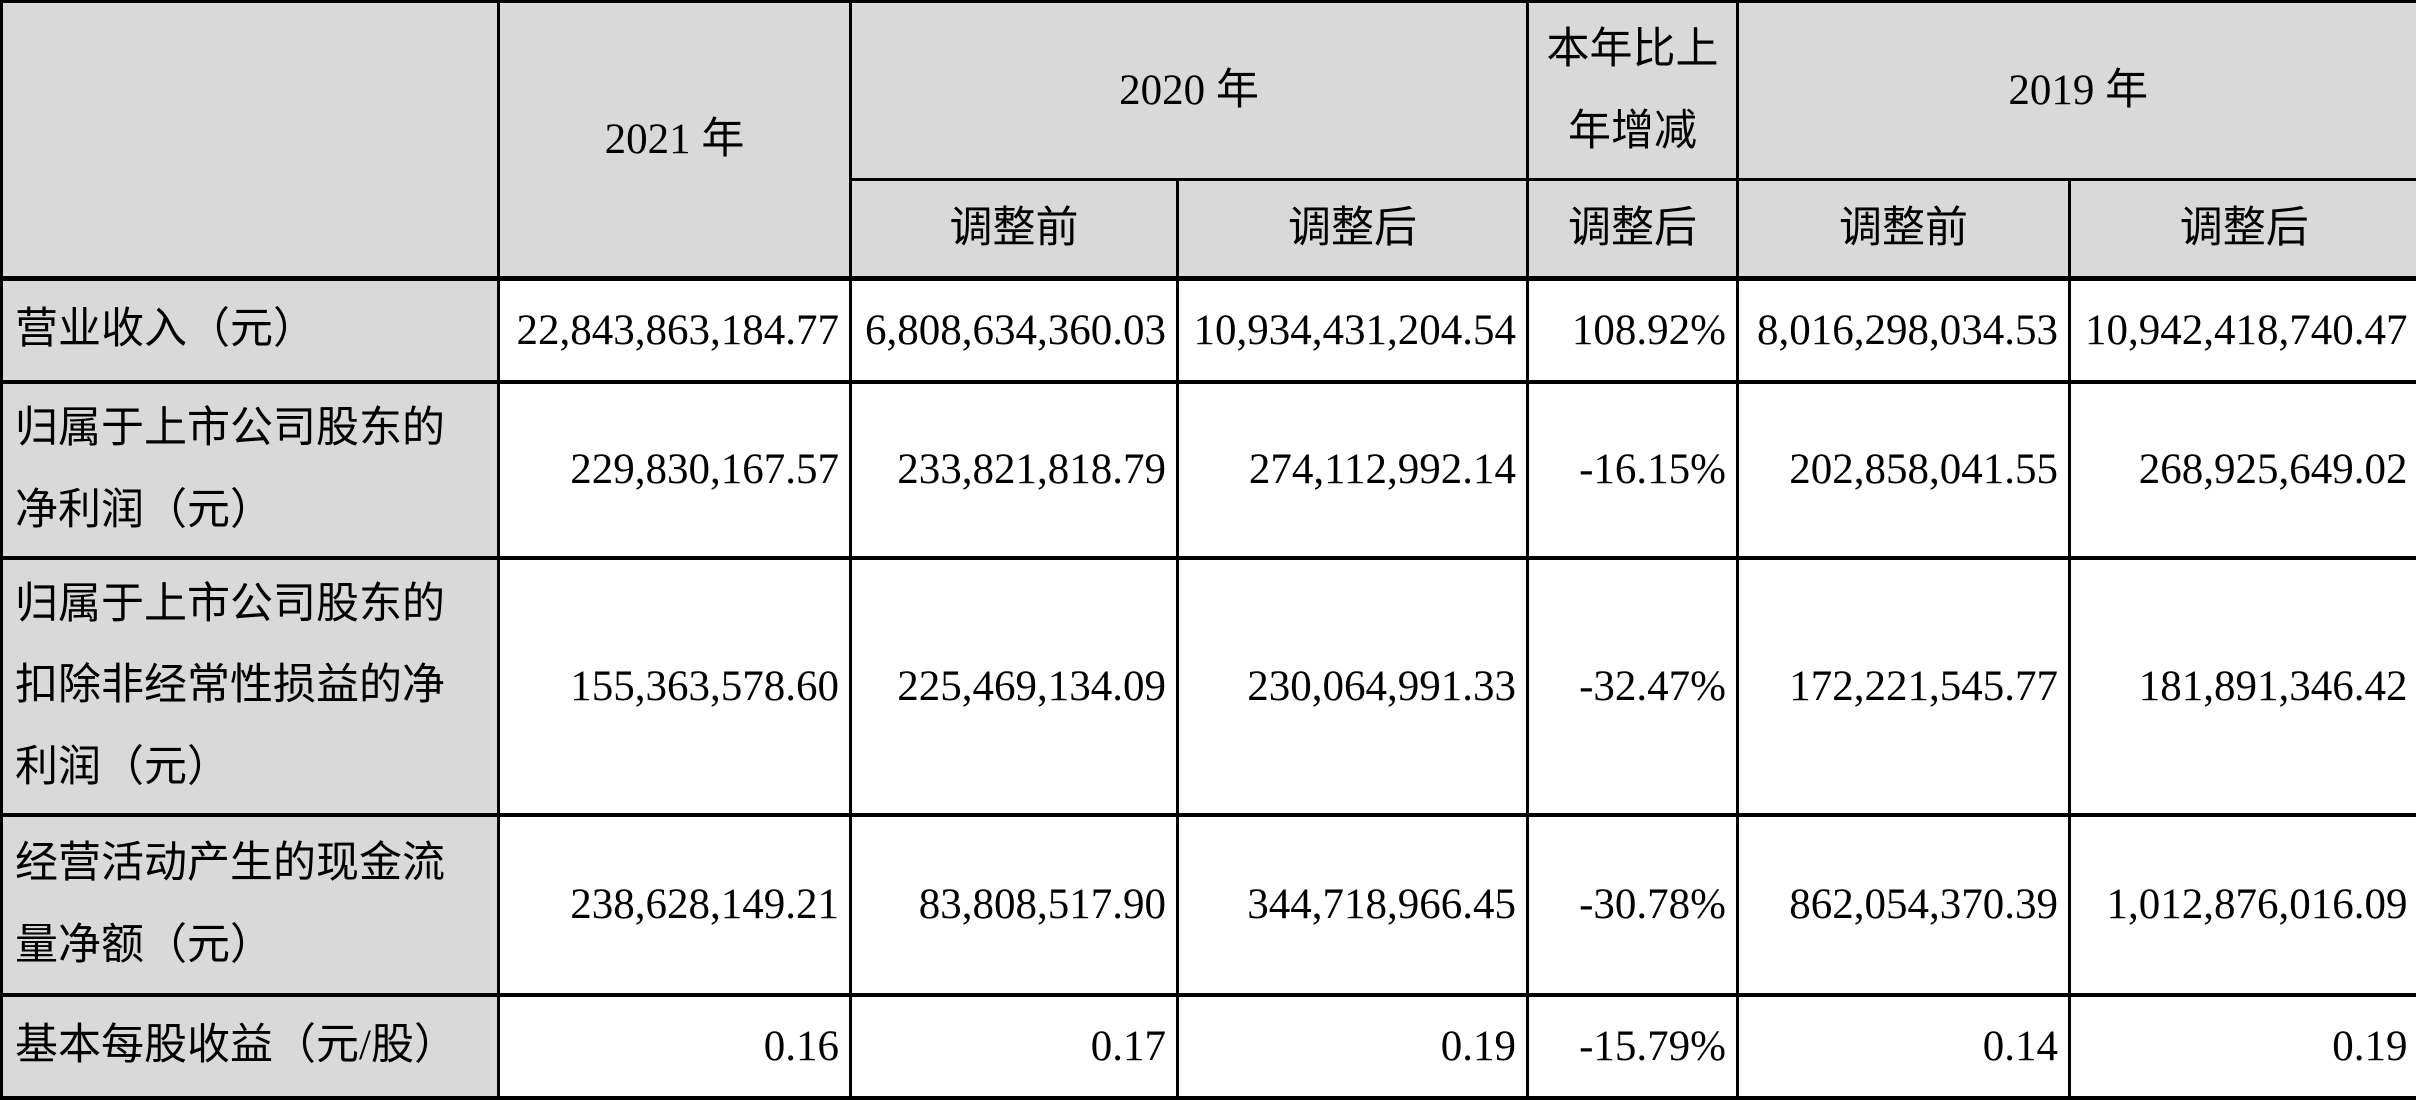  What do you see at coordinates (1633, 905) in the screenshot?
I see `value-yoy-change: -30.78%` at bounding box center [1633, 905].